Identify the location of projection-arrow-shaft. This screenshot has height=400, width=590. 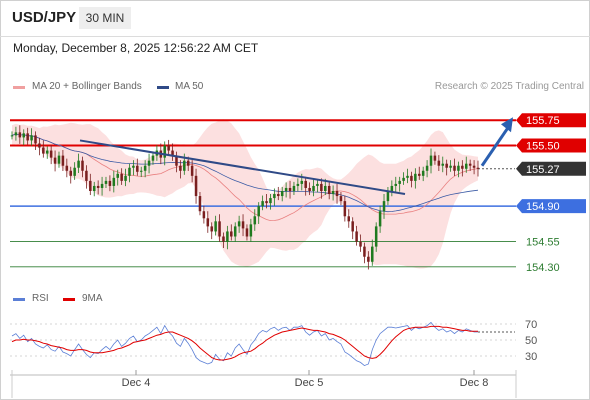
(495, 146).